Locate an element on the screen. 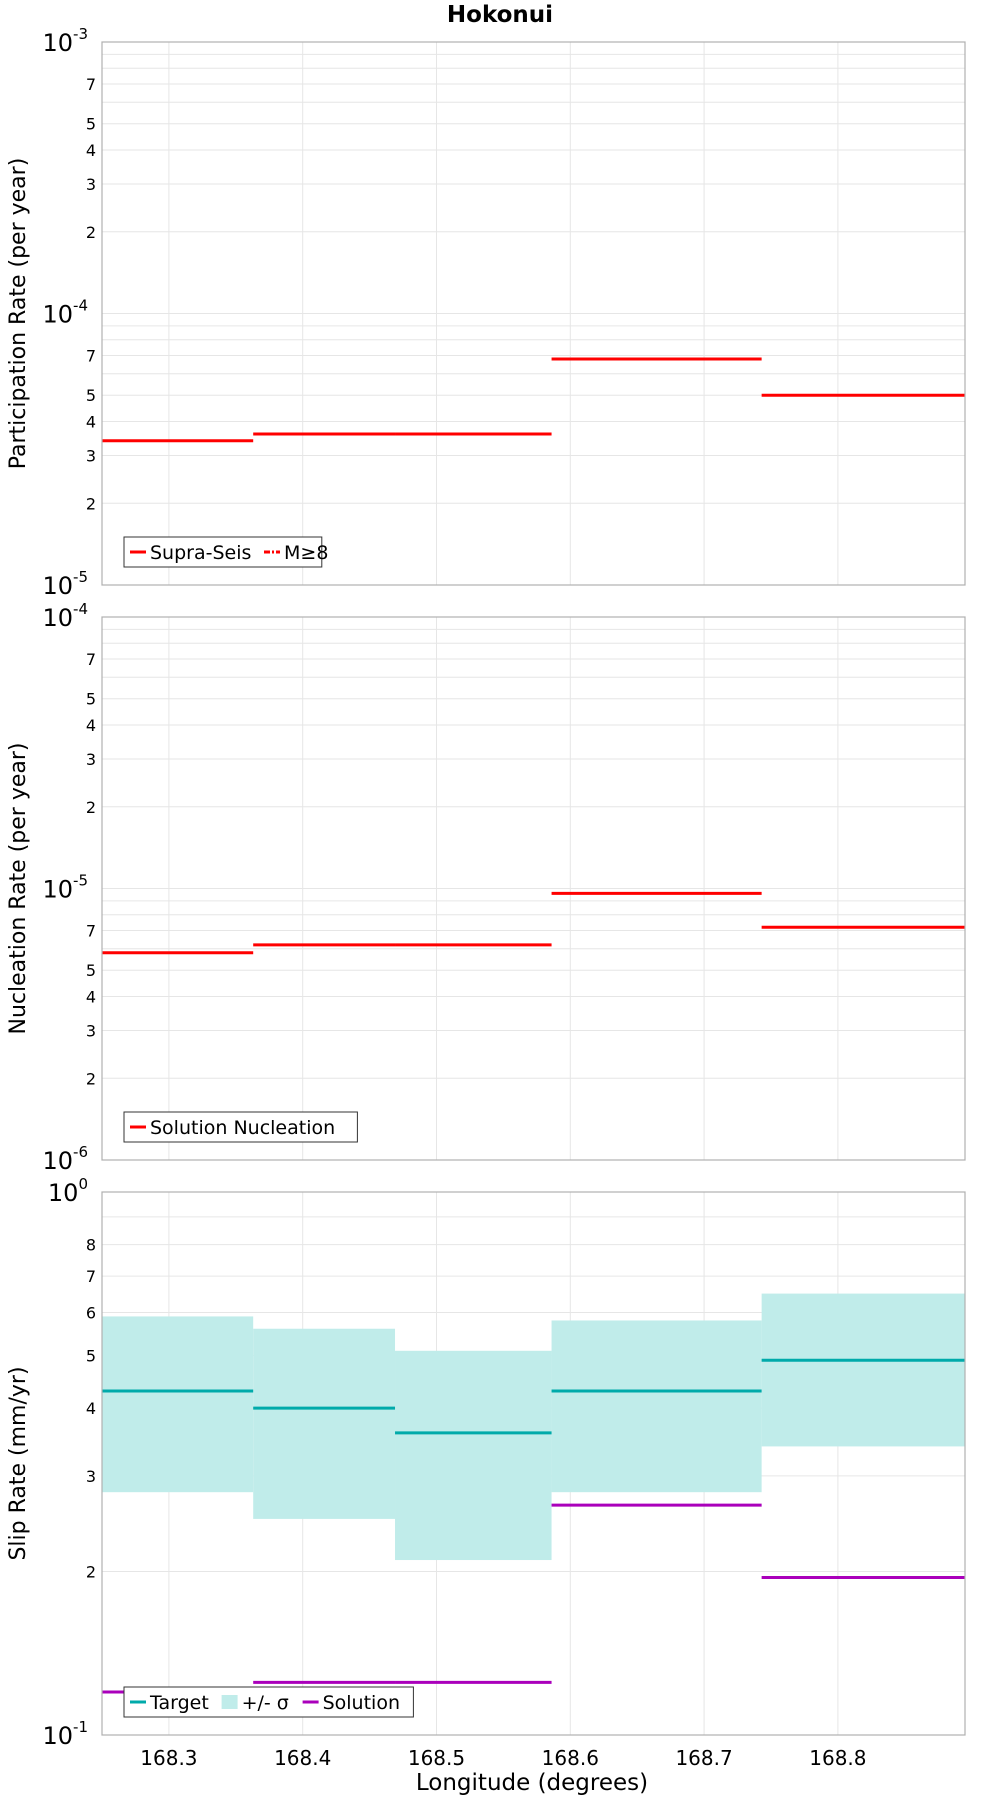 The image size is (1000, 1800). y-tick-label: 10⁰ is located at coordinates (68, 1191).